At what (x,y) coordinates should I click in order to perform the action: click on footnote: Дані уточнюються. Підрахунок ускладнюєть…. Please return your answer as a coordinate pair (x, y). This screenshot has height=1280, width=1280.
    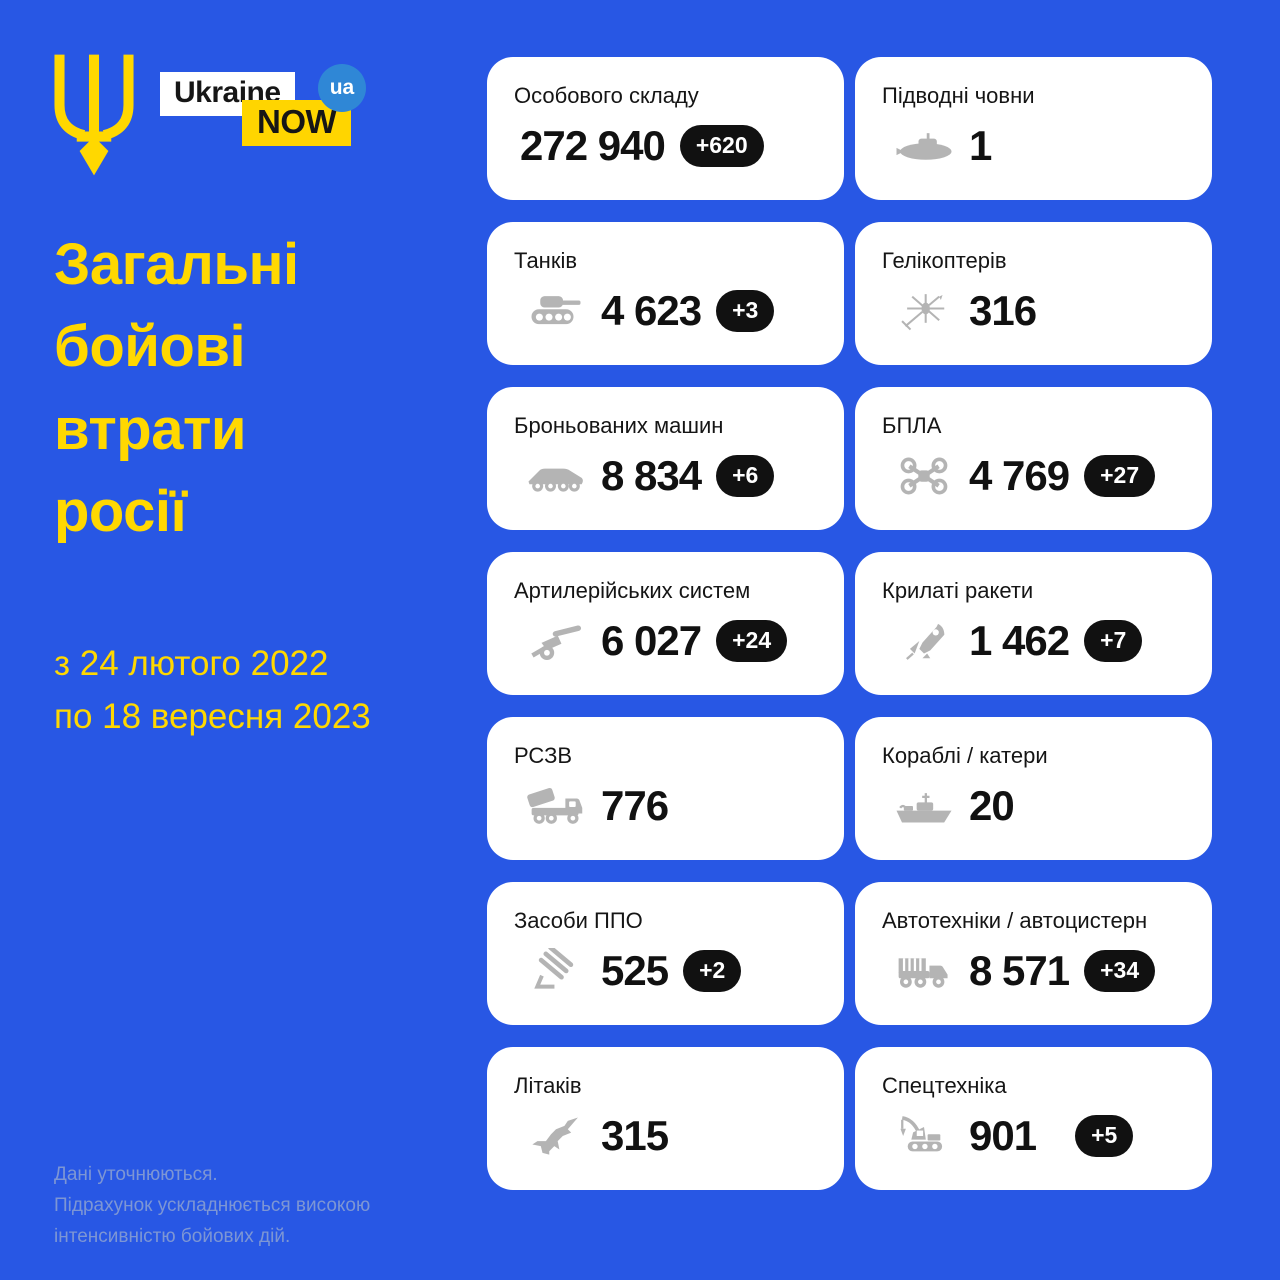
    Looking at the image, I should click on (212, 1206).